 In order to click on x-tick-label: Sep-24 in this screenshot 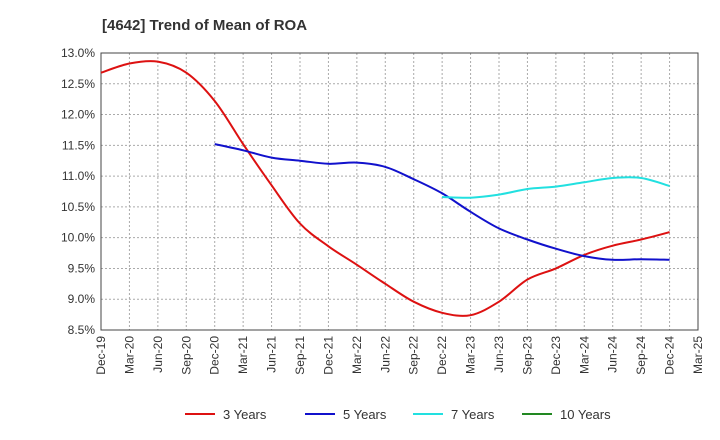, I will do `click(641, 355)`.